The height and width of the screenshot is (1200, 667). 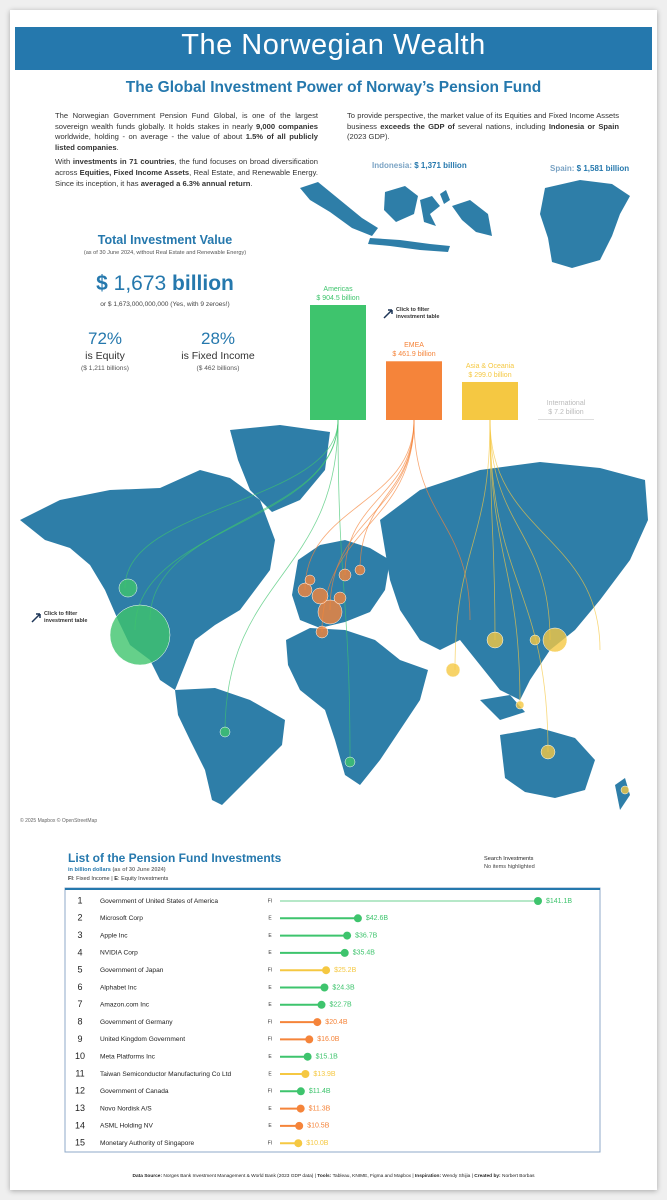 What do you see at coordinates (488, 1176) in the screenshot?
I see `footer-text: Created by:` at bounding box center [488, 1176].